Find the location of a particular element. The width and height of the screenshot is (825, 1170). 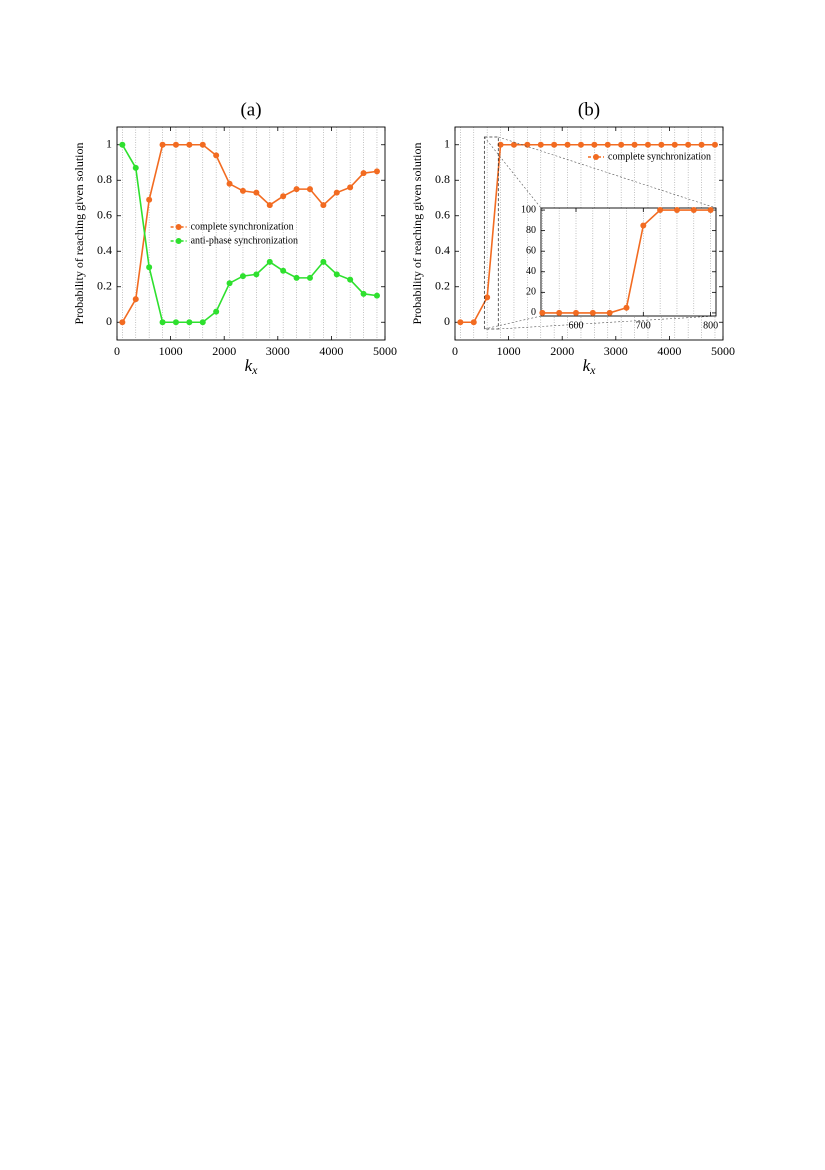

x-tick-label: 1000 is located at coordinates (509, 351).